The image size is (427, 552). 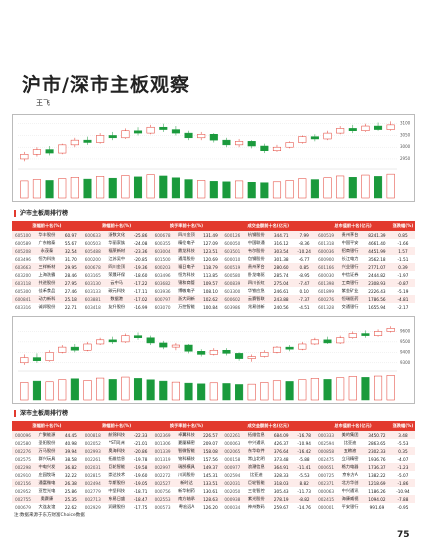 I want to click on table-cell: 002415, so click(x=326, y=499).